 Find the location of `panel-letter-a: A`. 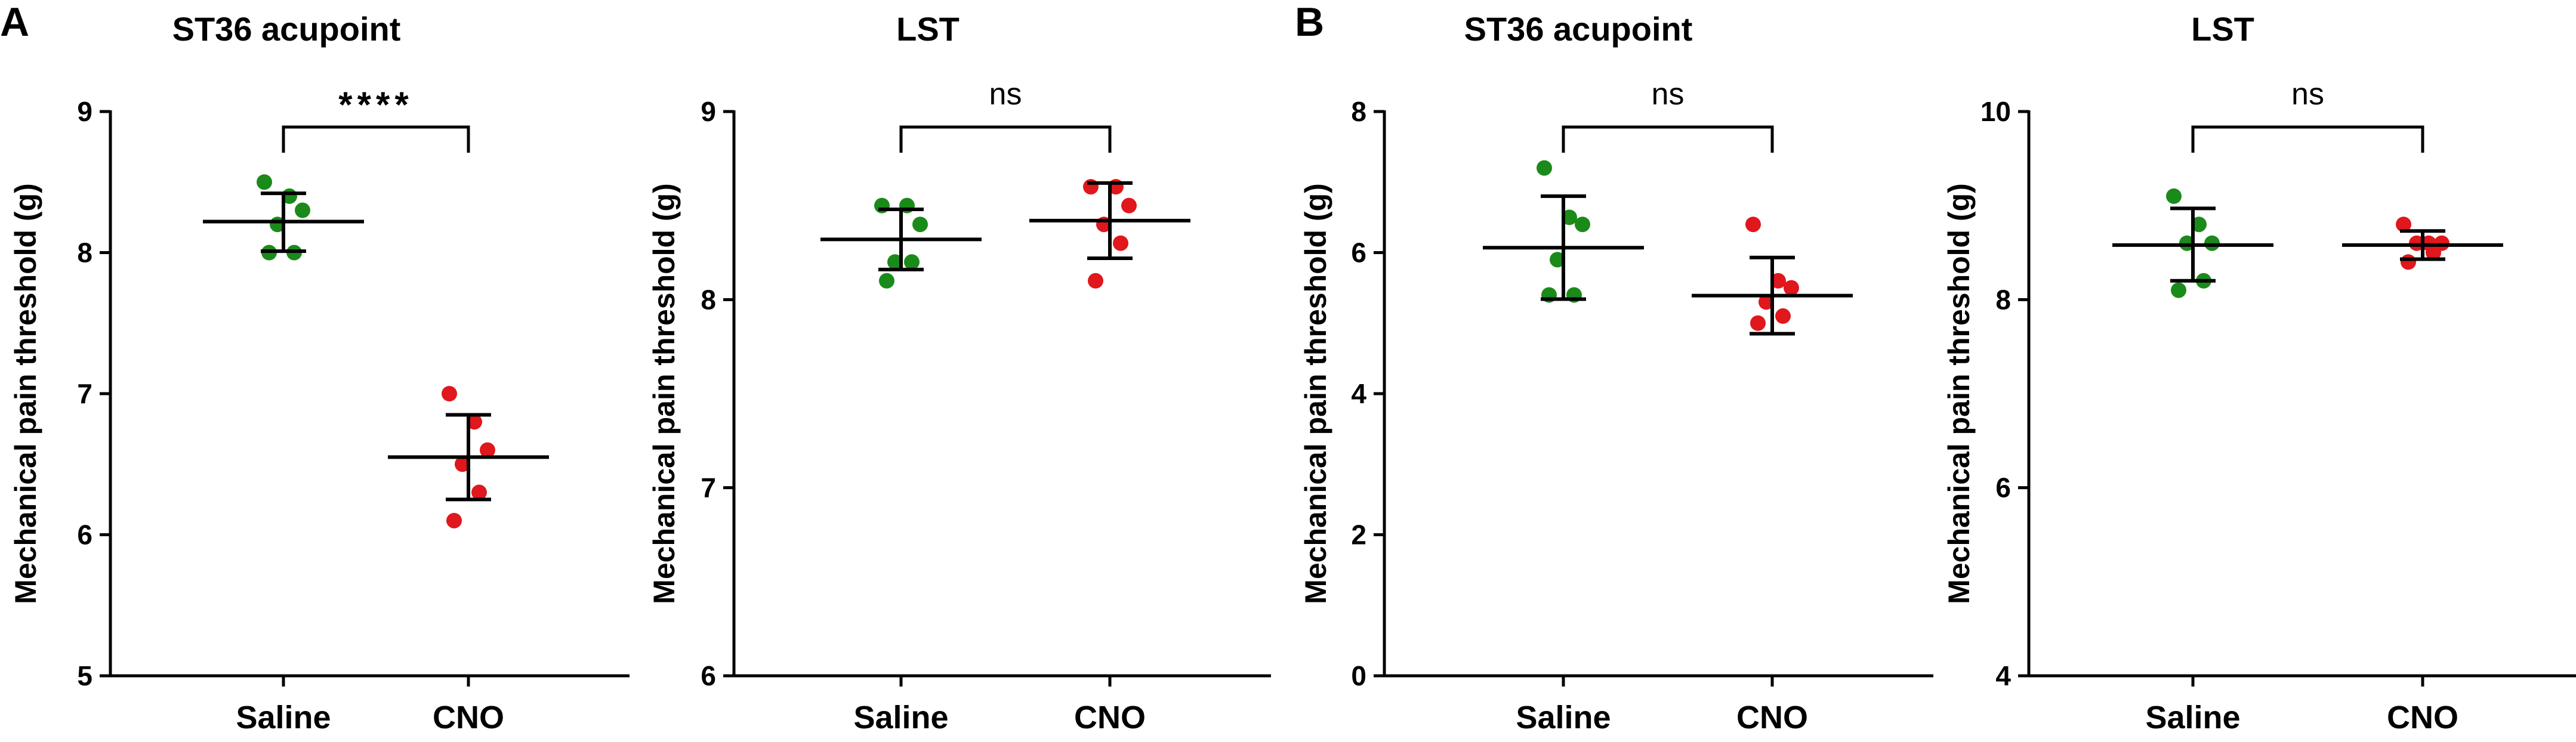

panel-letter-a: A is located at coordinates (14, 22).